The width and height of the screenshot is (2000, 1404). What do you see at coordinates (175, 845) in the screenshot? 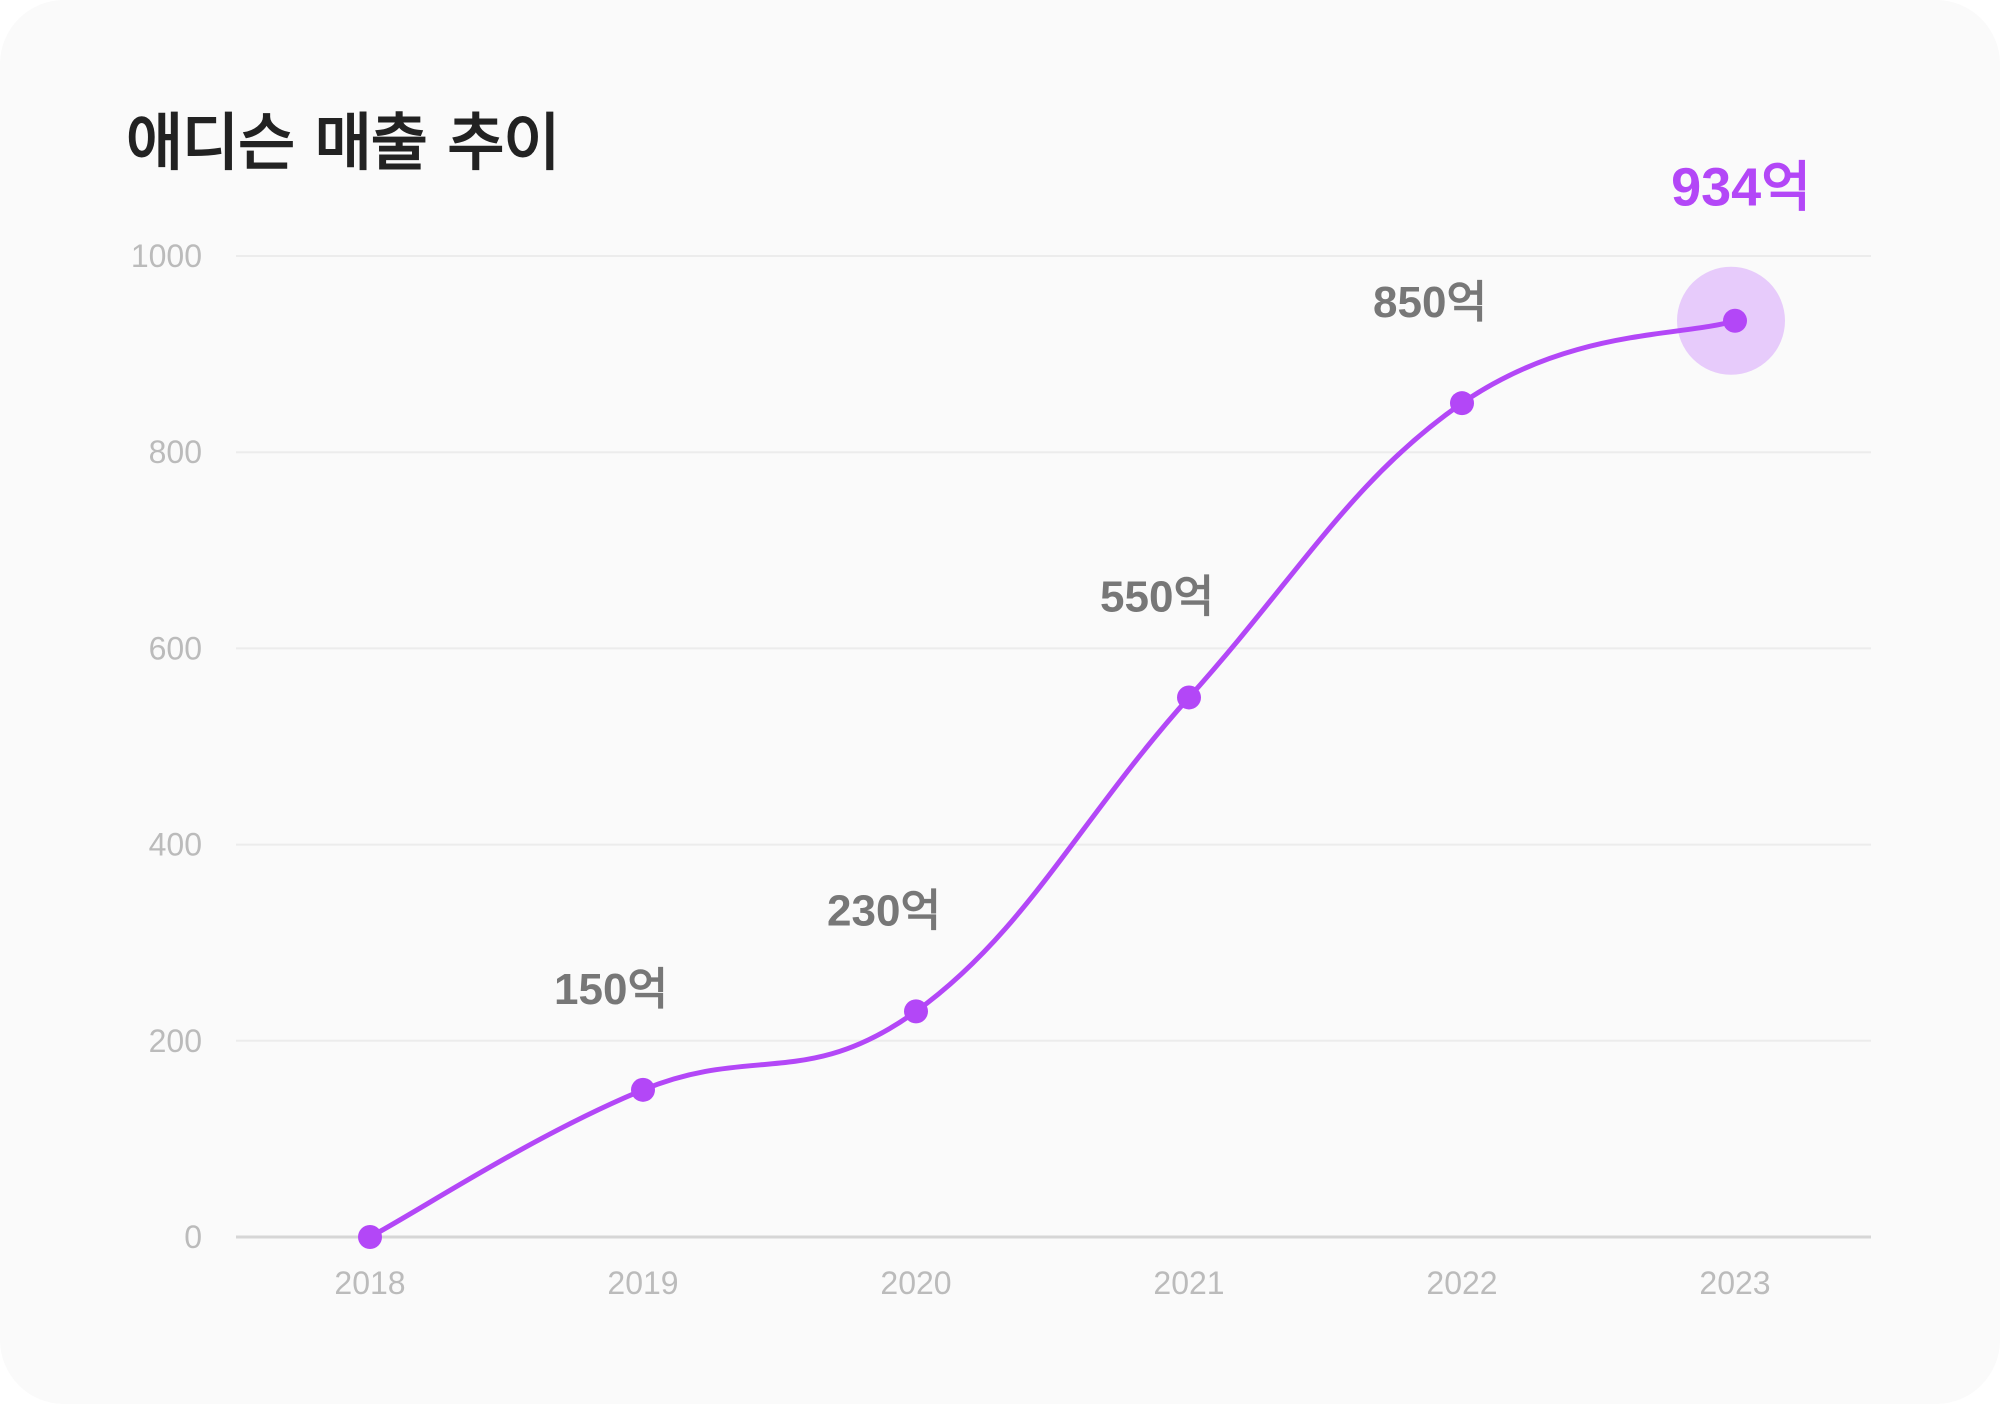
I see `y-tick-label: 400` at bounding box center [175, 845].